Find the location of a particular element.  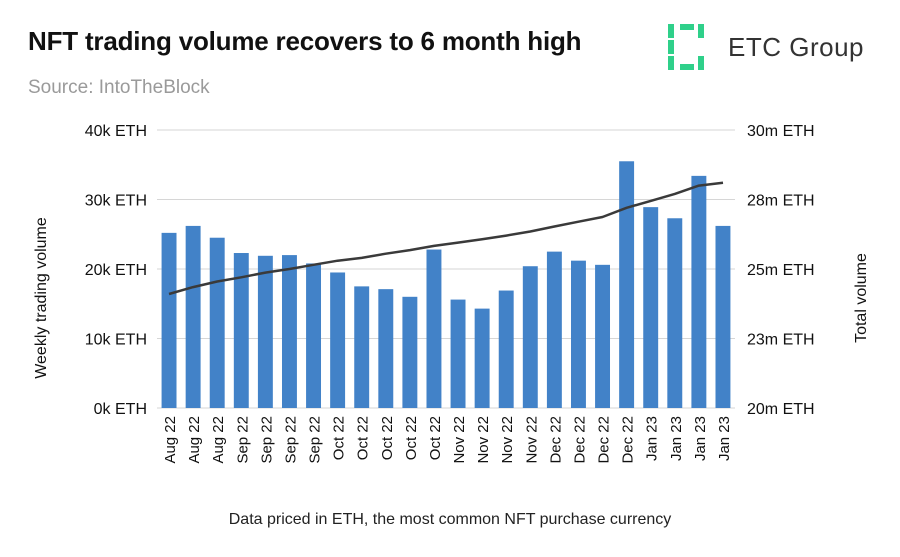

etc-group-logo: ETC Group is located at coordinates (766, 47).